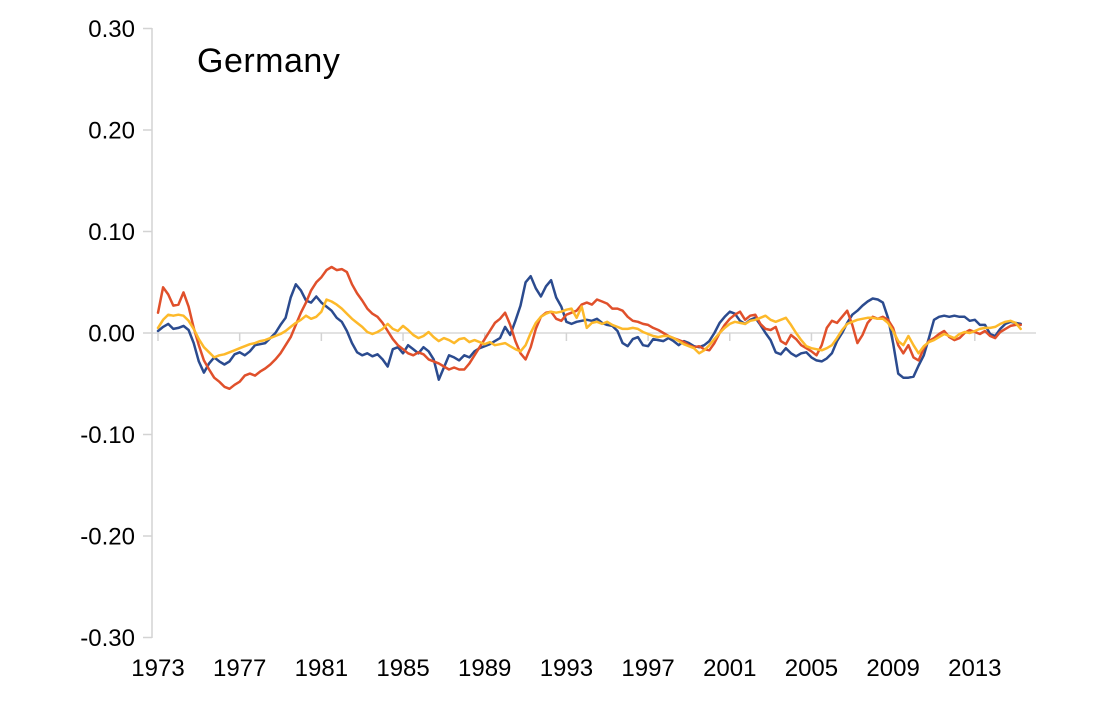 The height and width of the screenshot is (724, 1096). Describe the element at coordinates (157, 668) in the screenshot. I see `x-axis-label: 1973` at that location.